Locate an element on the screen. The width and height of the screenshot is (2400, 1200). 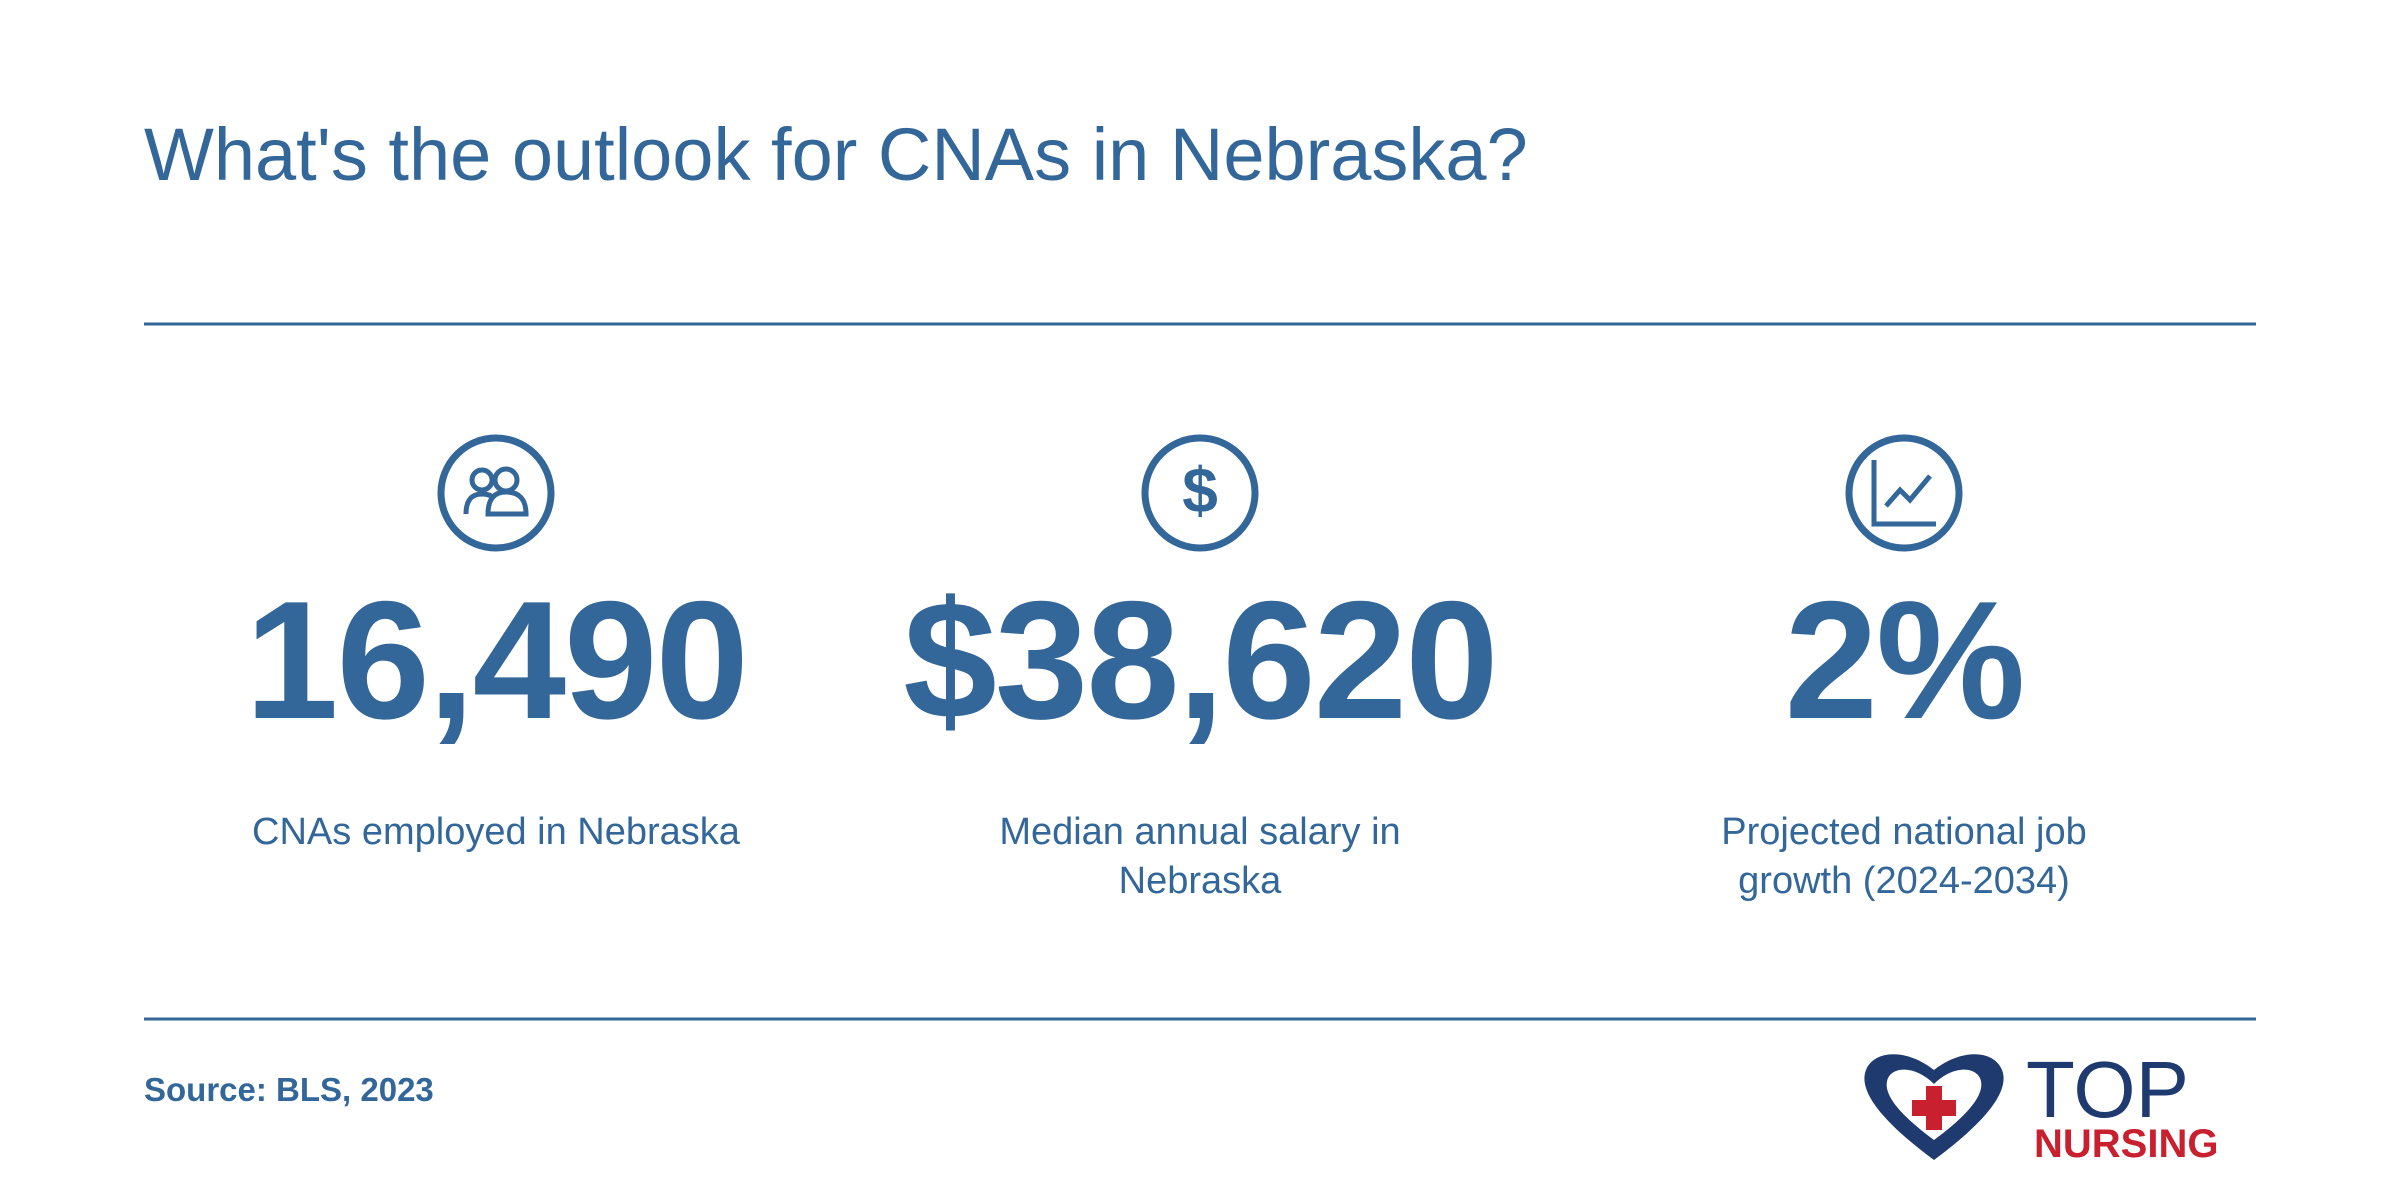
title: What's the outlook for CNAs in Nebraska? is located at coordinates (836, 154).